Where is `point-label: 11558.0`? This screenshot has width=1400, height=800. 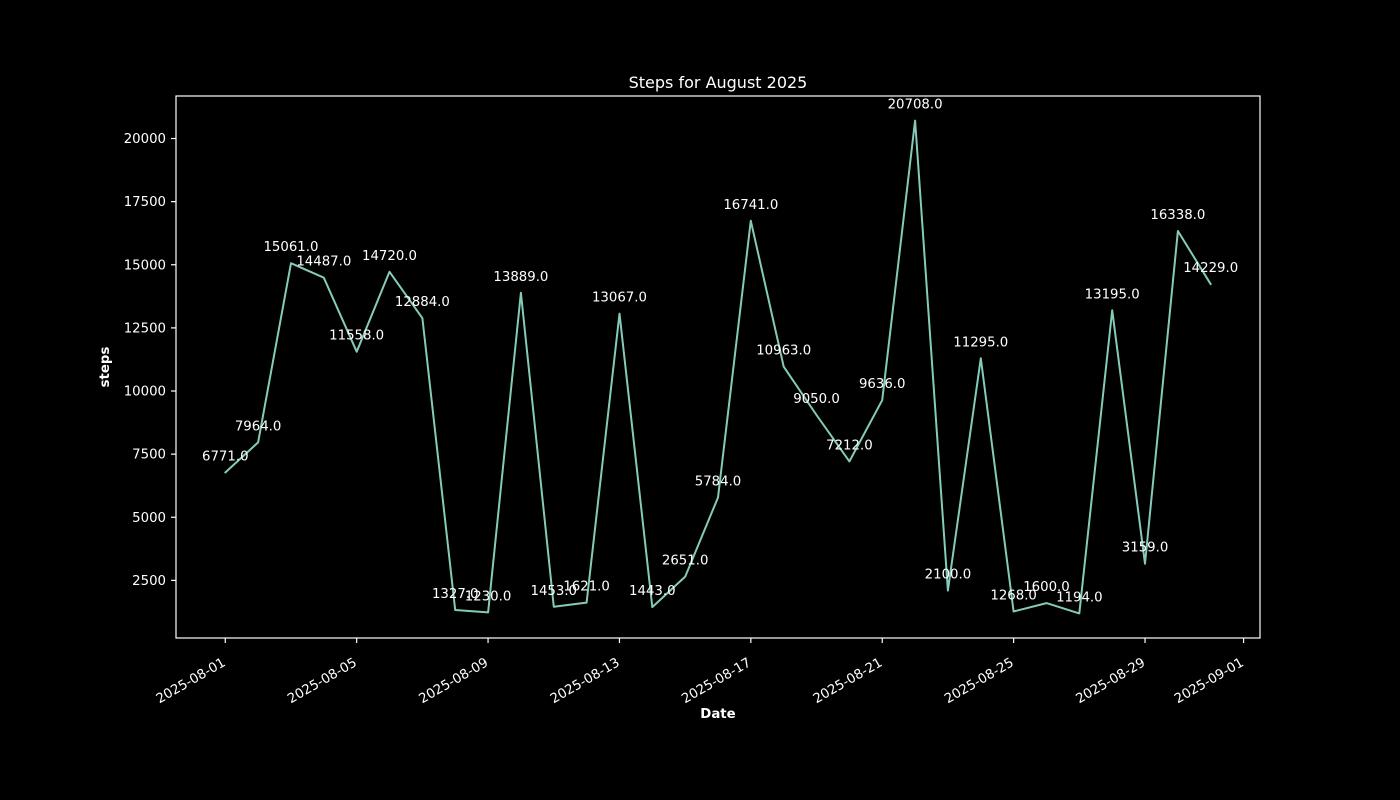 point-label: 11558.0 is located at coordinates (356, 336).